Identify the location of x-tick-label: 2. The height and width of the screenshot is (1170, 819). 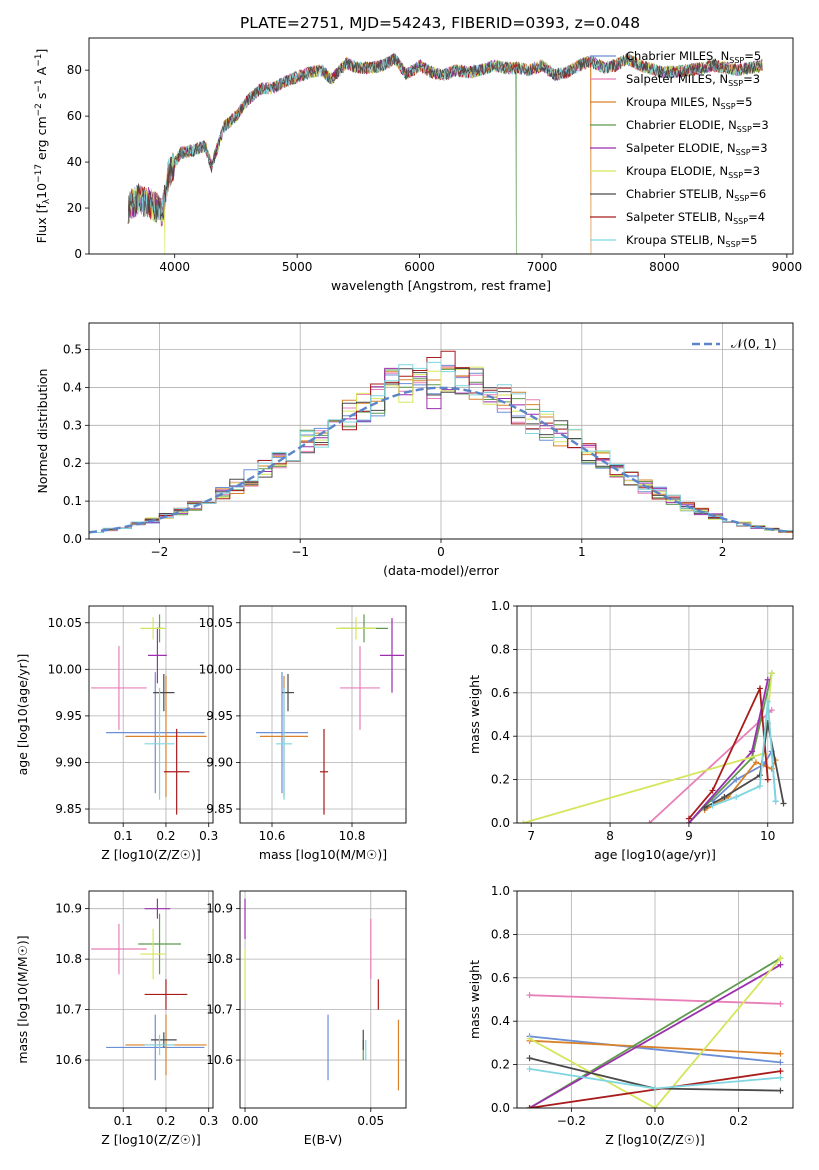
(723, 552).